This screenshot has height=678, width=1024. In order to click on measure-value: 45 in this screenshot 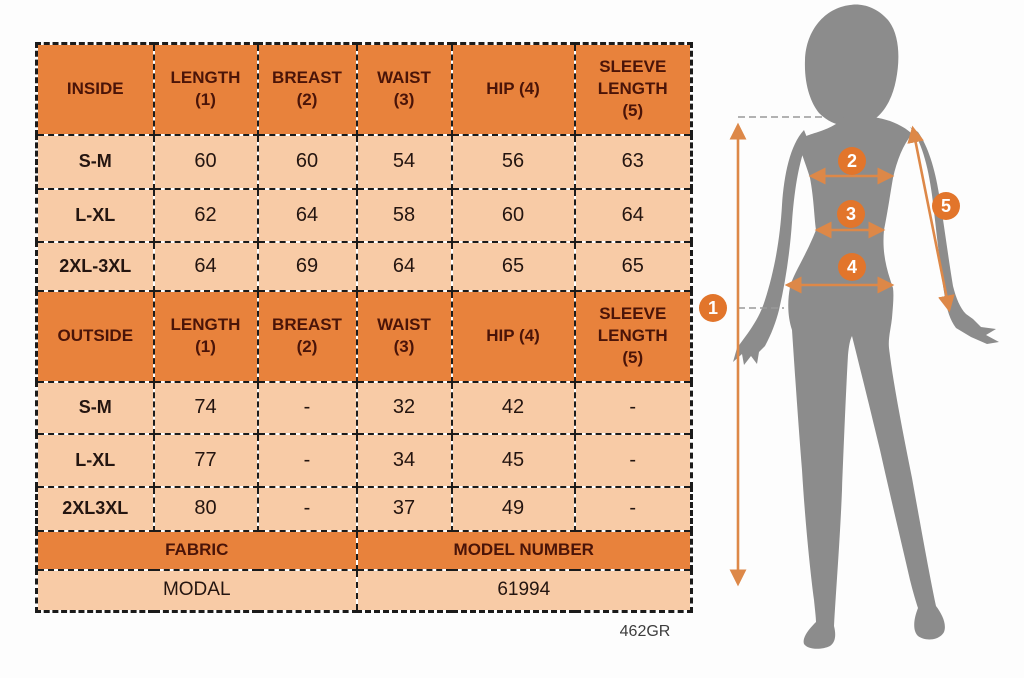, I will do `click(513, 460)`.